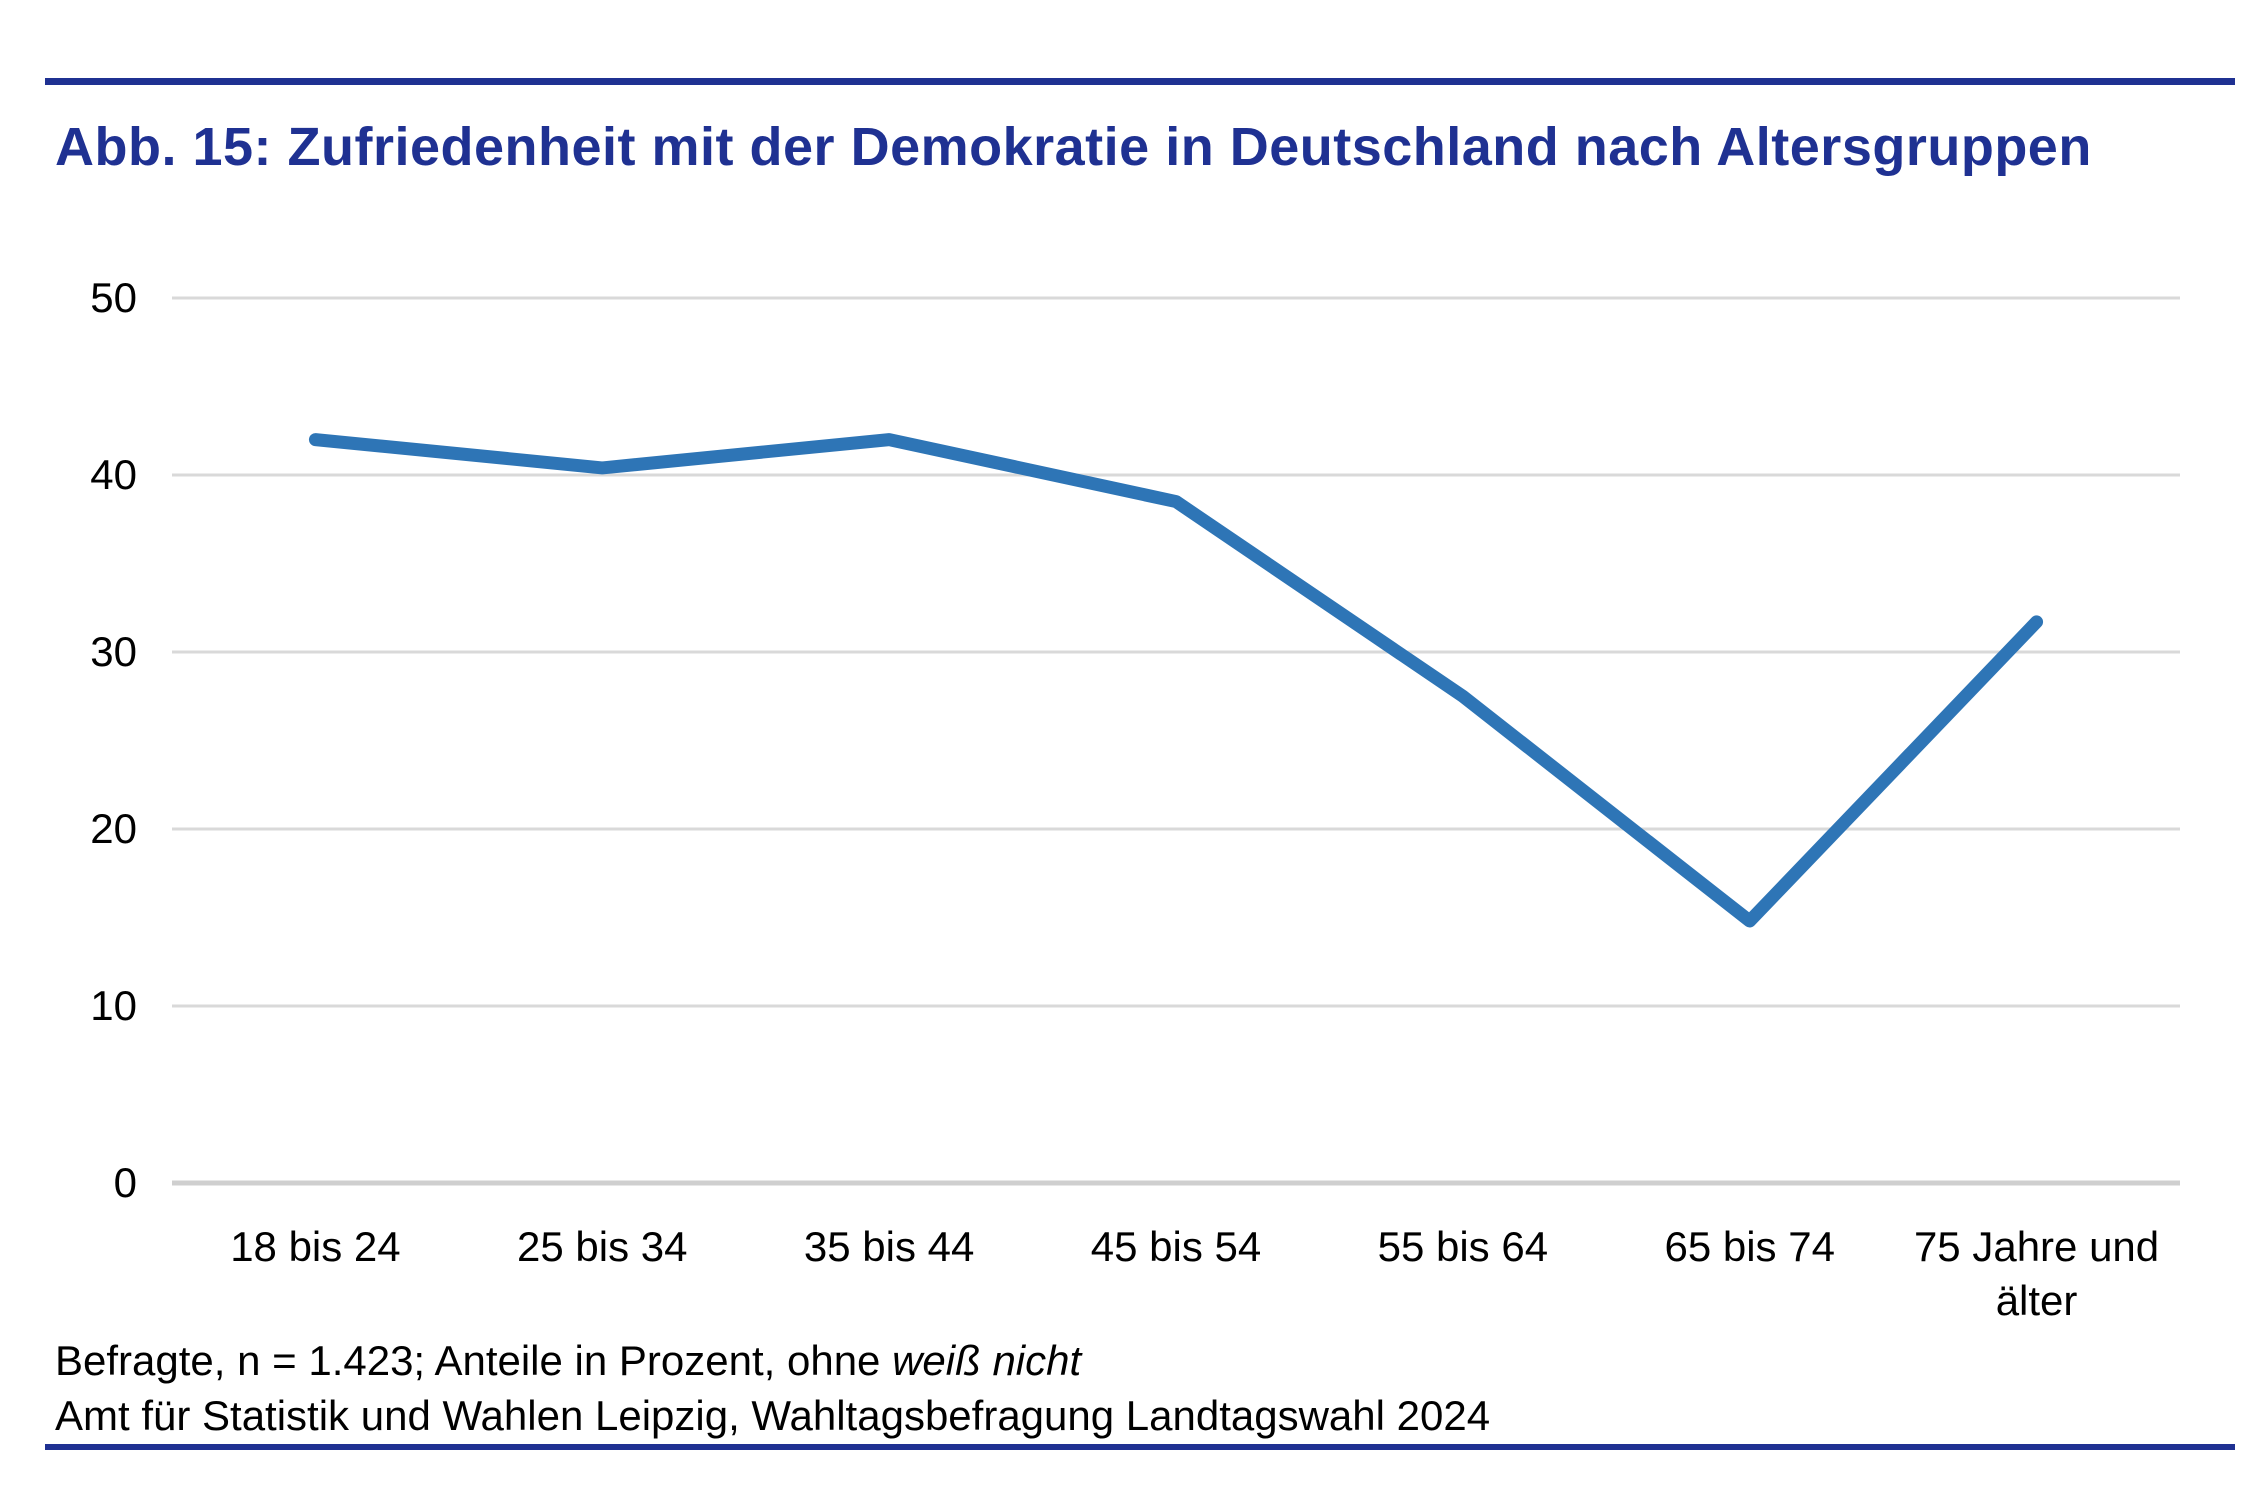  Describe the element at coordinates (113, 651) in the screenshot. I see `y-tick-label-30: 30` at that location.